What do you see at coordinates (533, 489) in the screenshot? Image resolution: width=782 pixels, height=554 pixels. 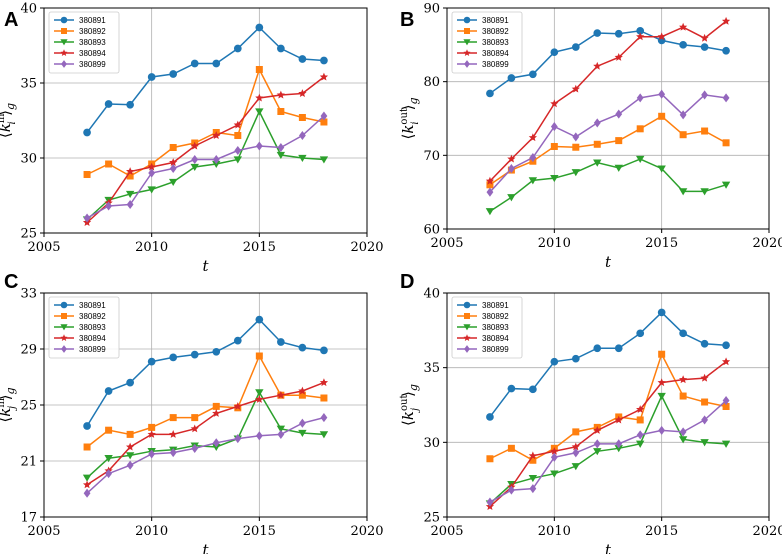 I see `point-380899-2009` at bounding box center [533, 489].